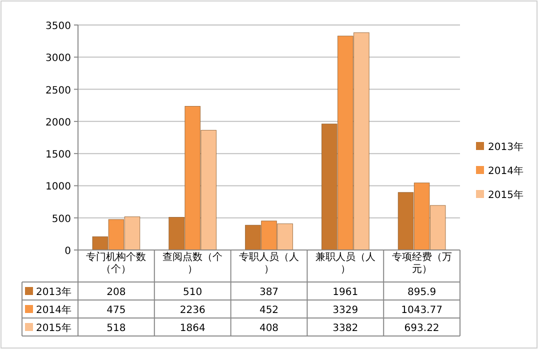 This screenshot has height=349, width=538. What do you see at coordinates (269, 328) in the screenshot?
I see `data-label: 408` at bounding box center [269, 328].